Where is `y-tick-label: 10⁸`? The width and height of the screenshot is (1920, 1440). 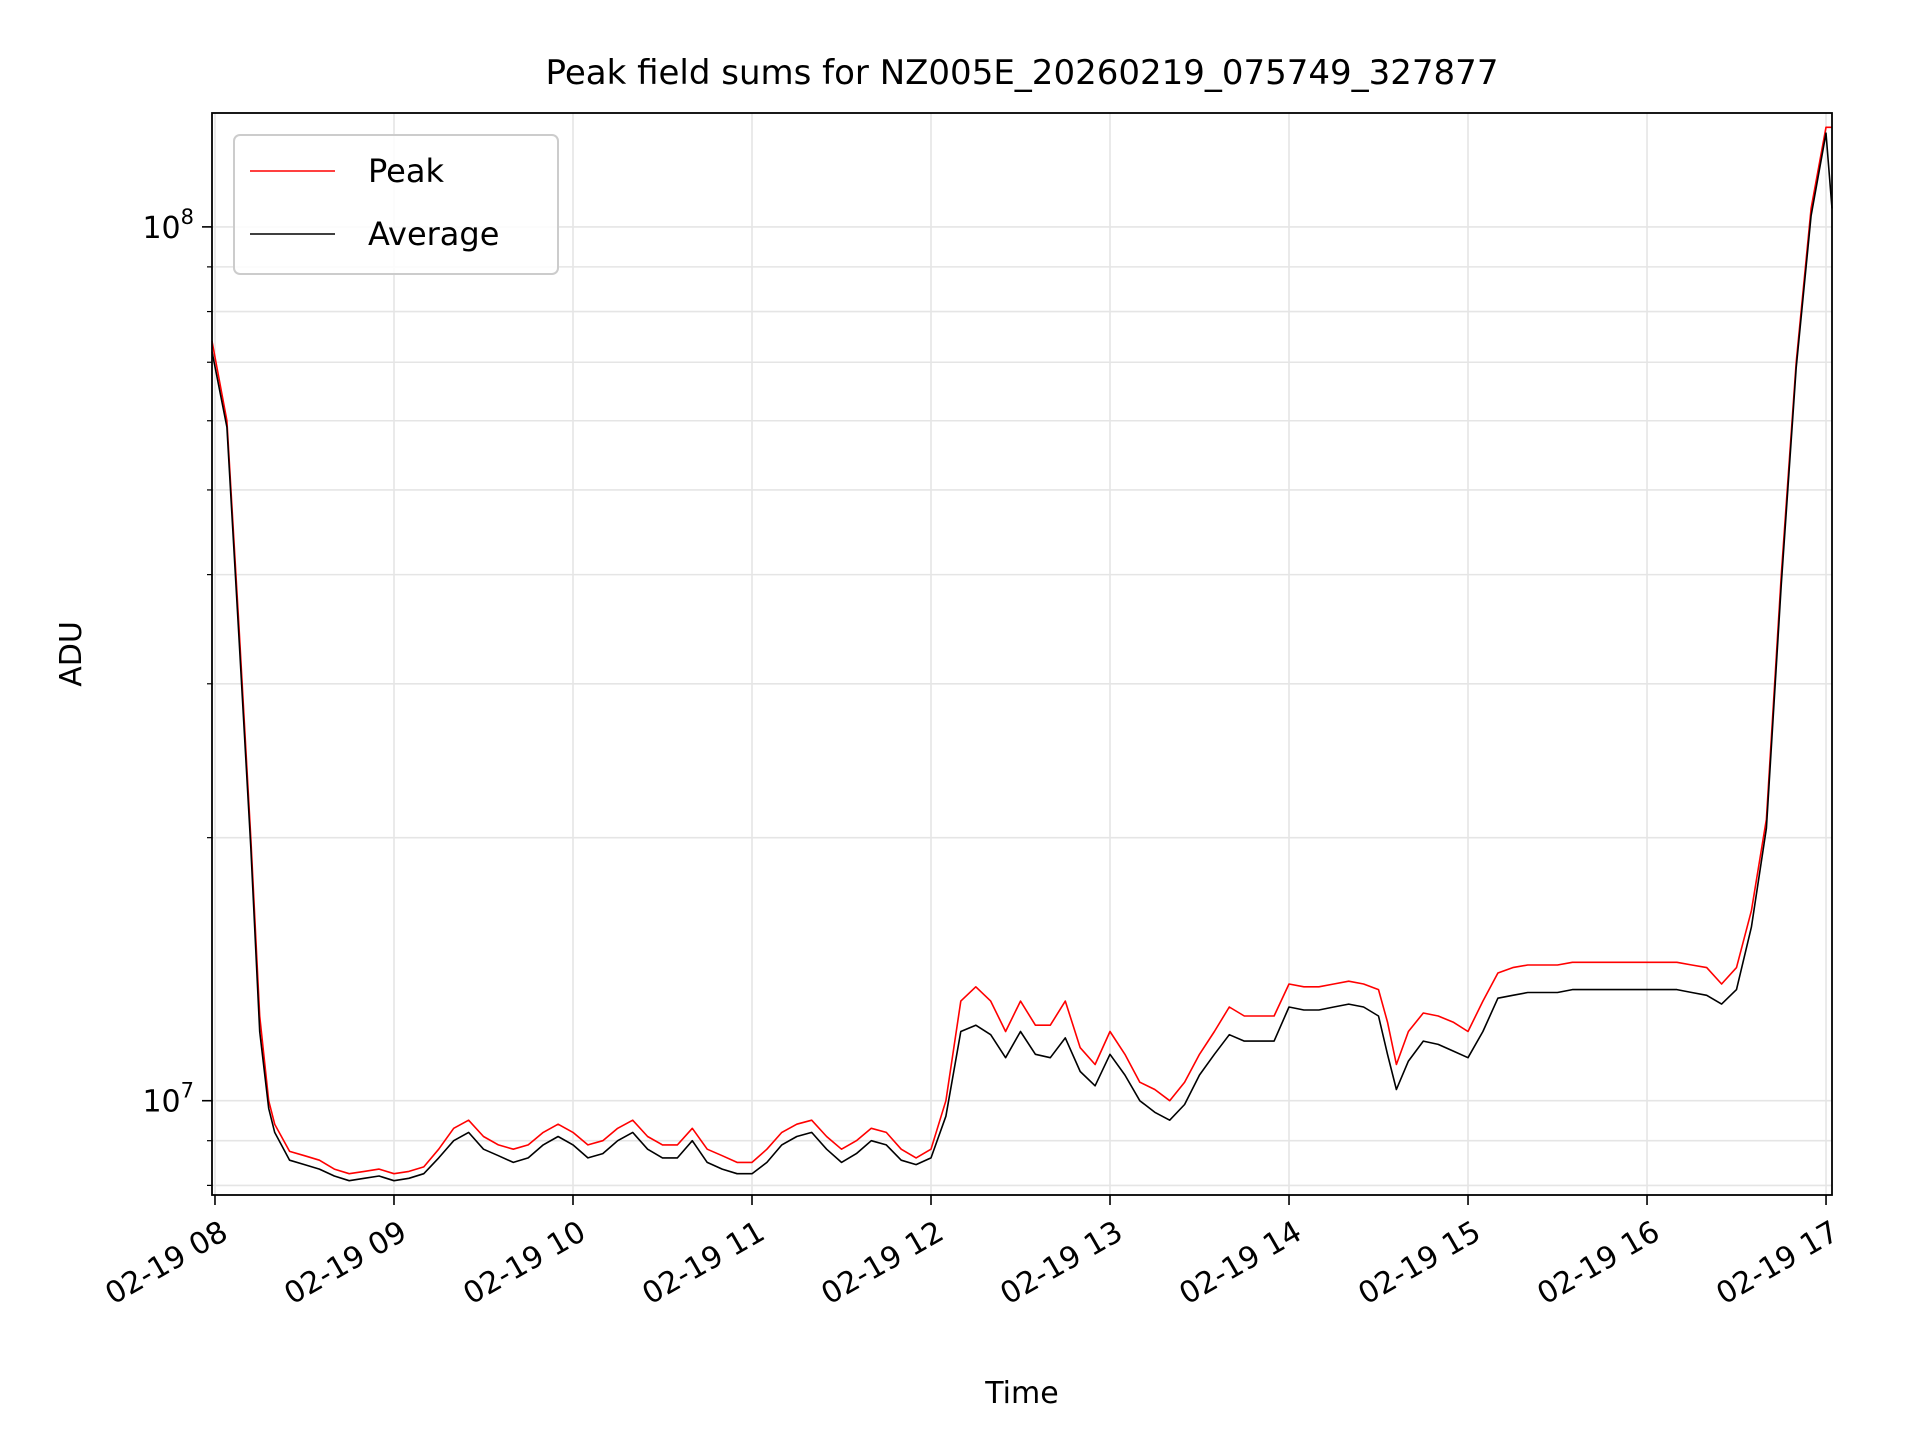
y-tick-label: 10⁸ is located at coordinates (168, 225).